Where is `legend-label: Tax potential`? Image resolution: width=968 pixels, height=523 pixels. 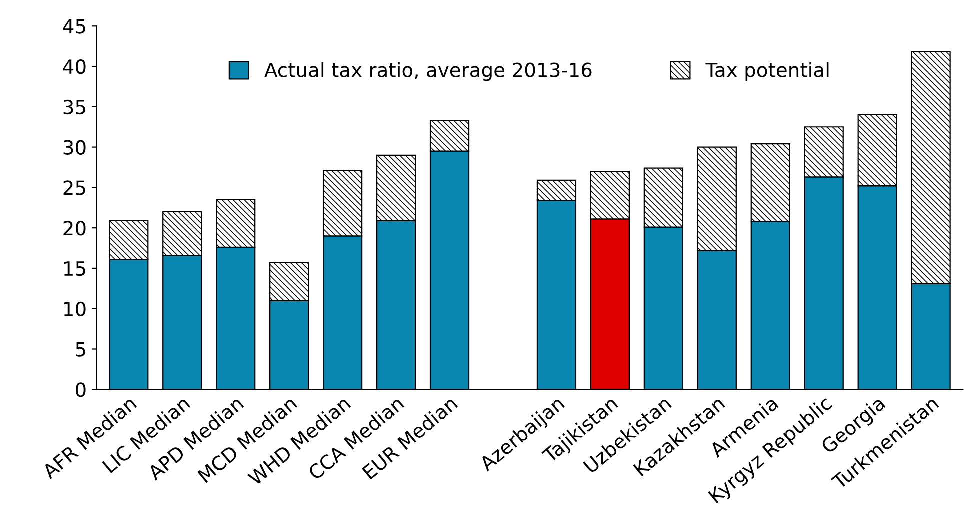 legend-label: Tax potential is located at coordinates (767, 72).